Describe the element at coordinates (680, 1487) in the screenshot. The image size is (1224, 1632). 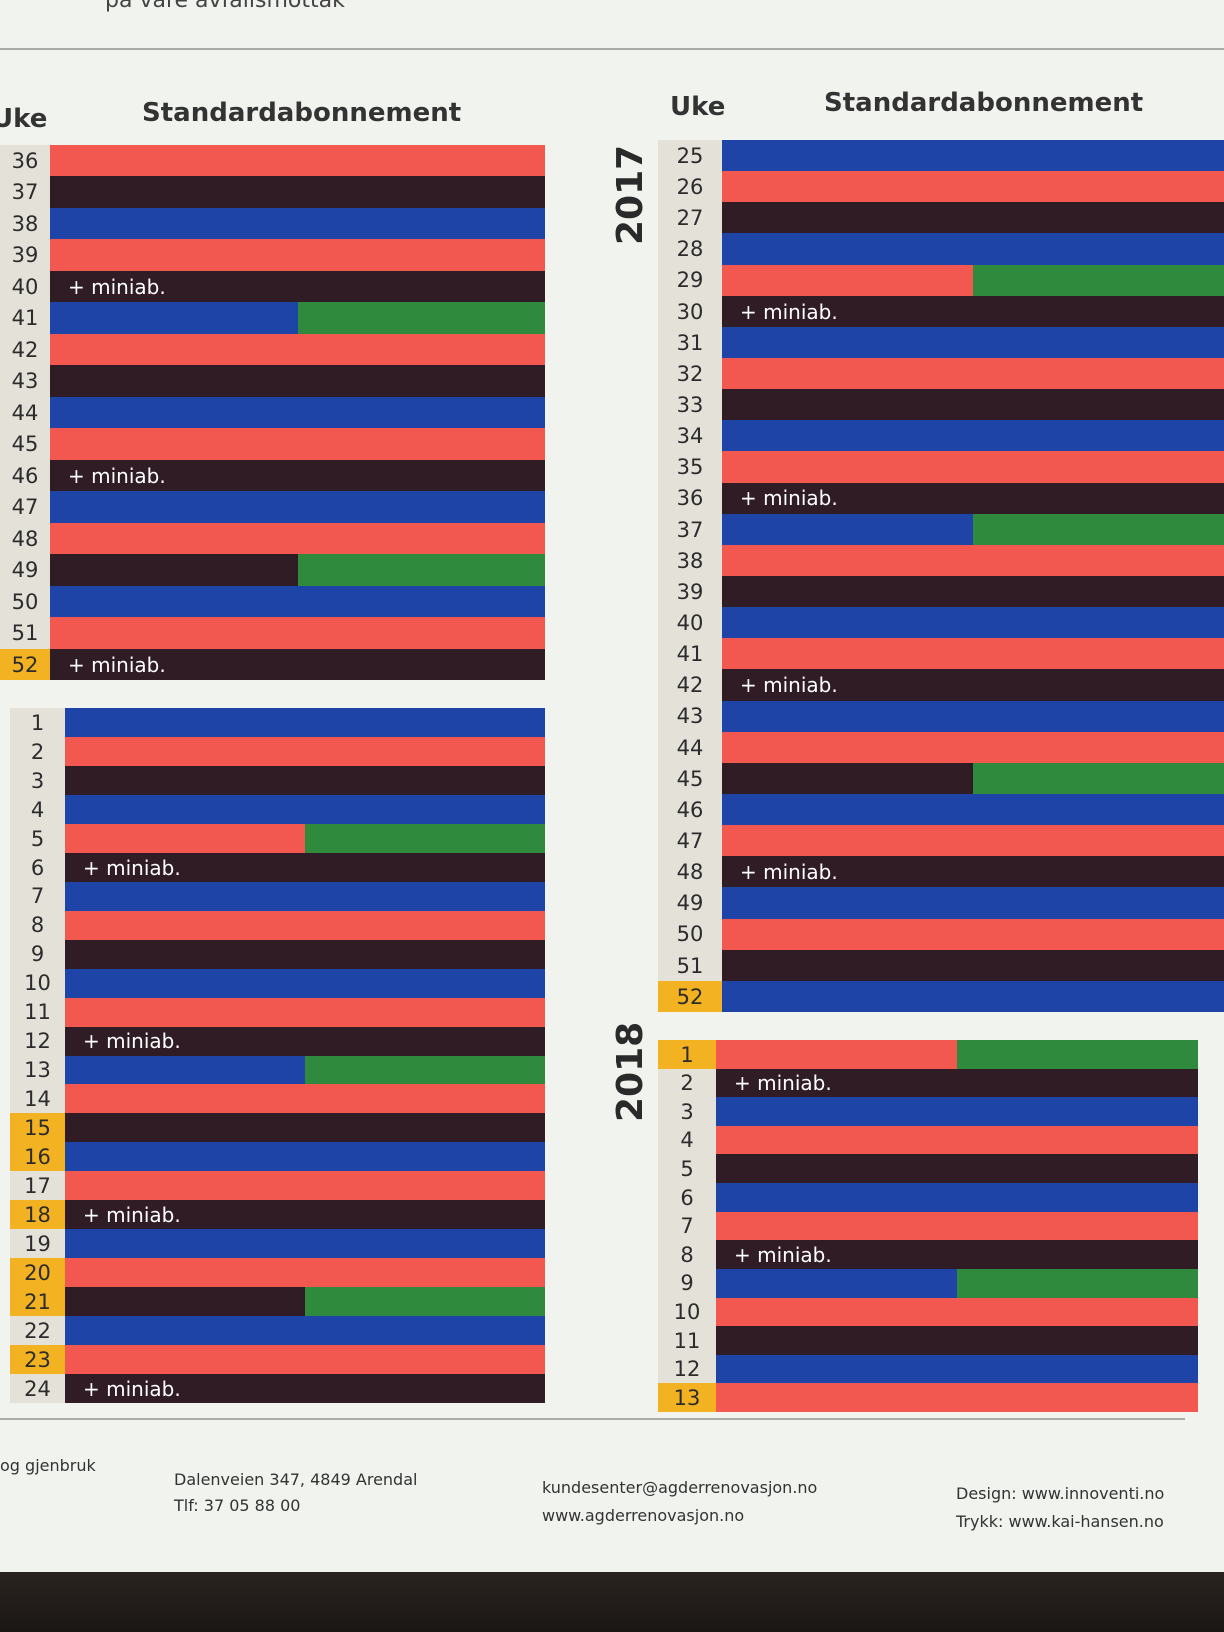
I see `footer-email-link: kundesenter@agderrenovasjon.no` at that location.